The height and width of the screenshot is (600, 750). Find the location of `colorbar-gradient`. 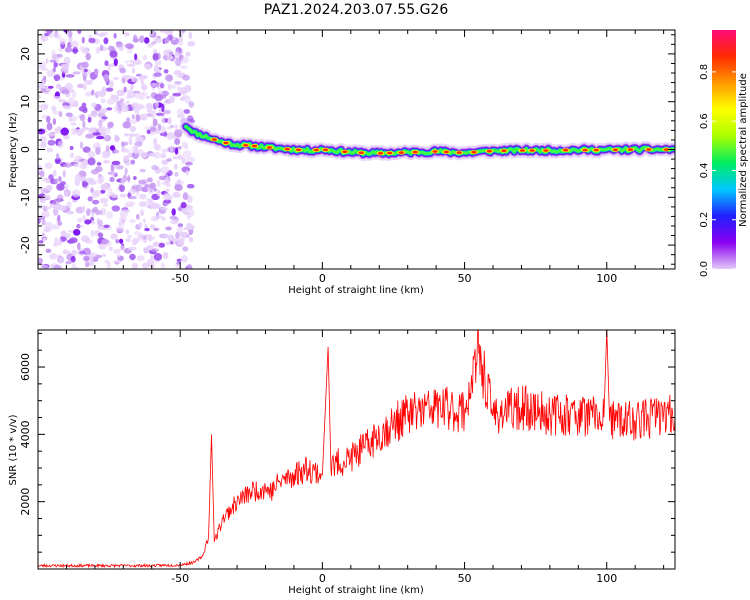

colorbar-gradient is located at coordinates (724, 149).